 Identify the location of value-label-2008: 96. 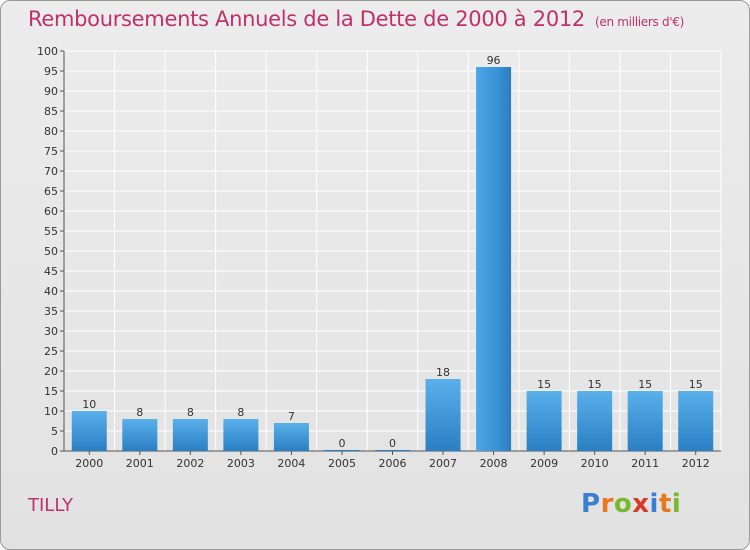
(494, 60).